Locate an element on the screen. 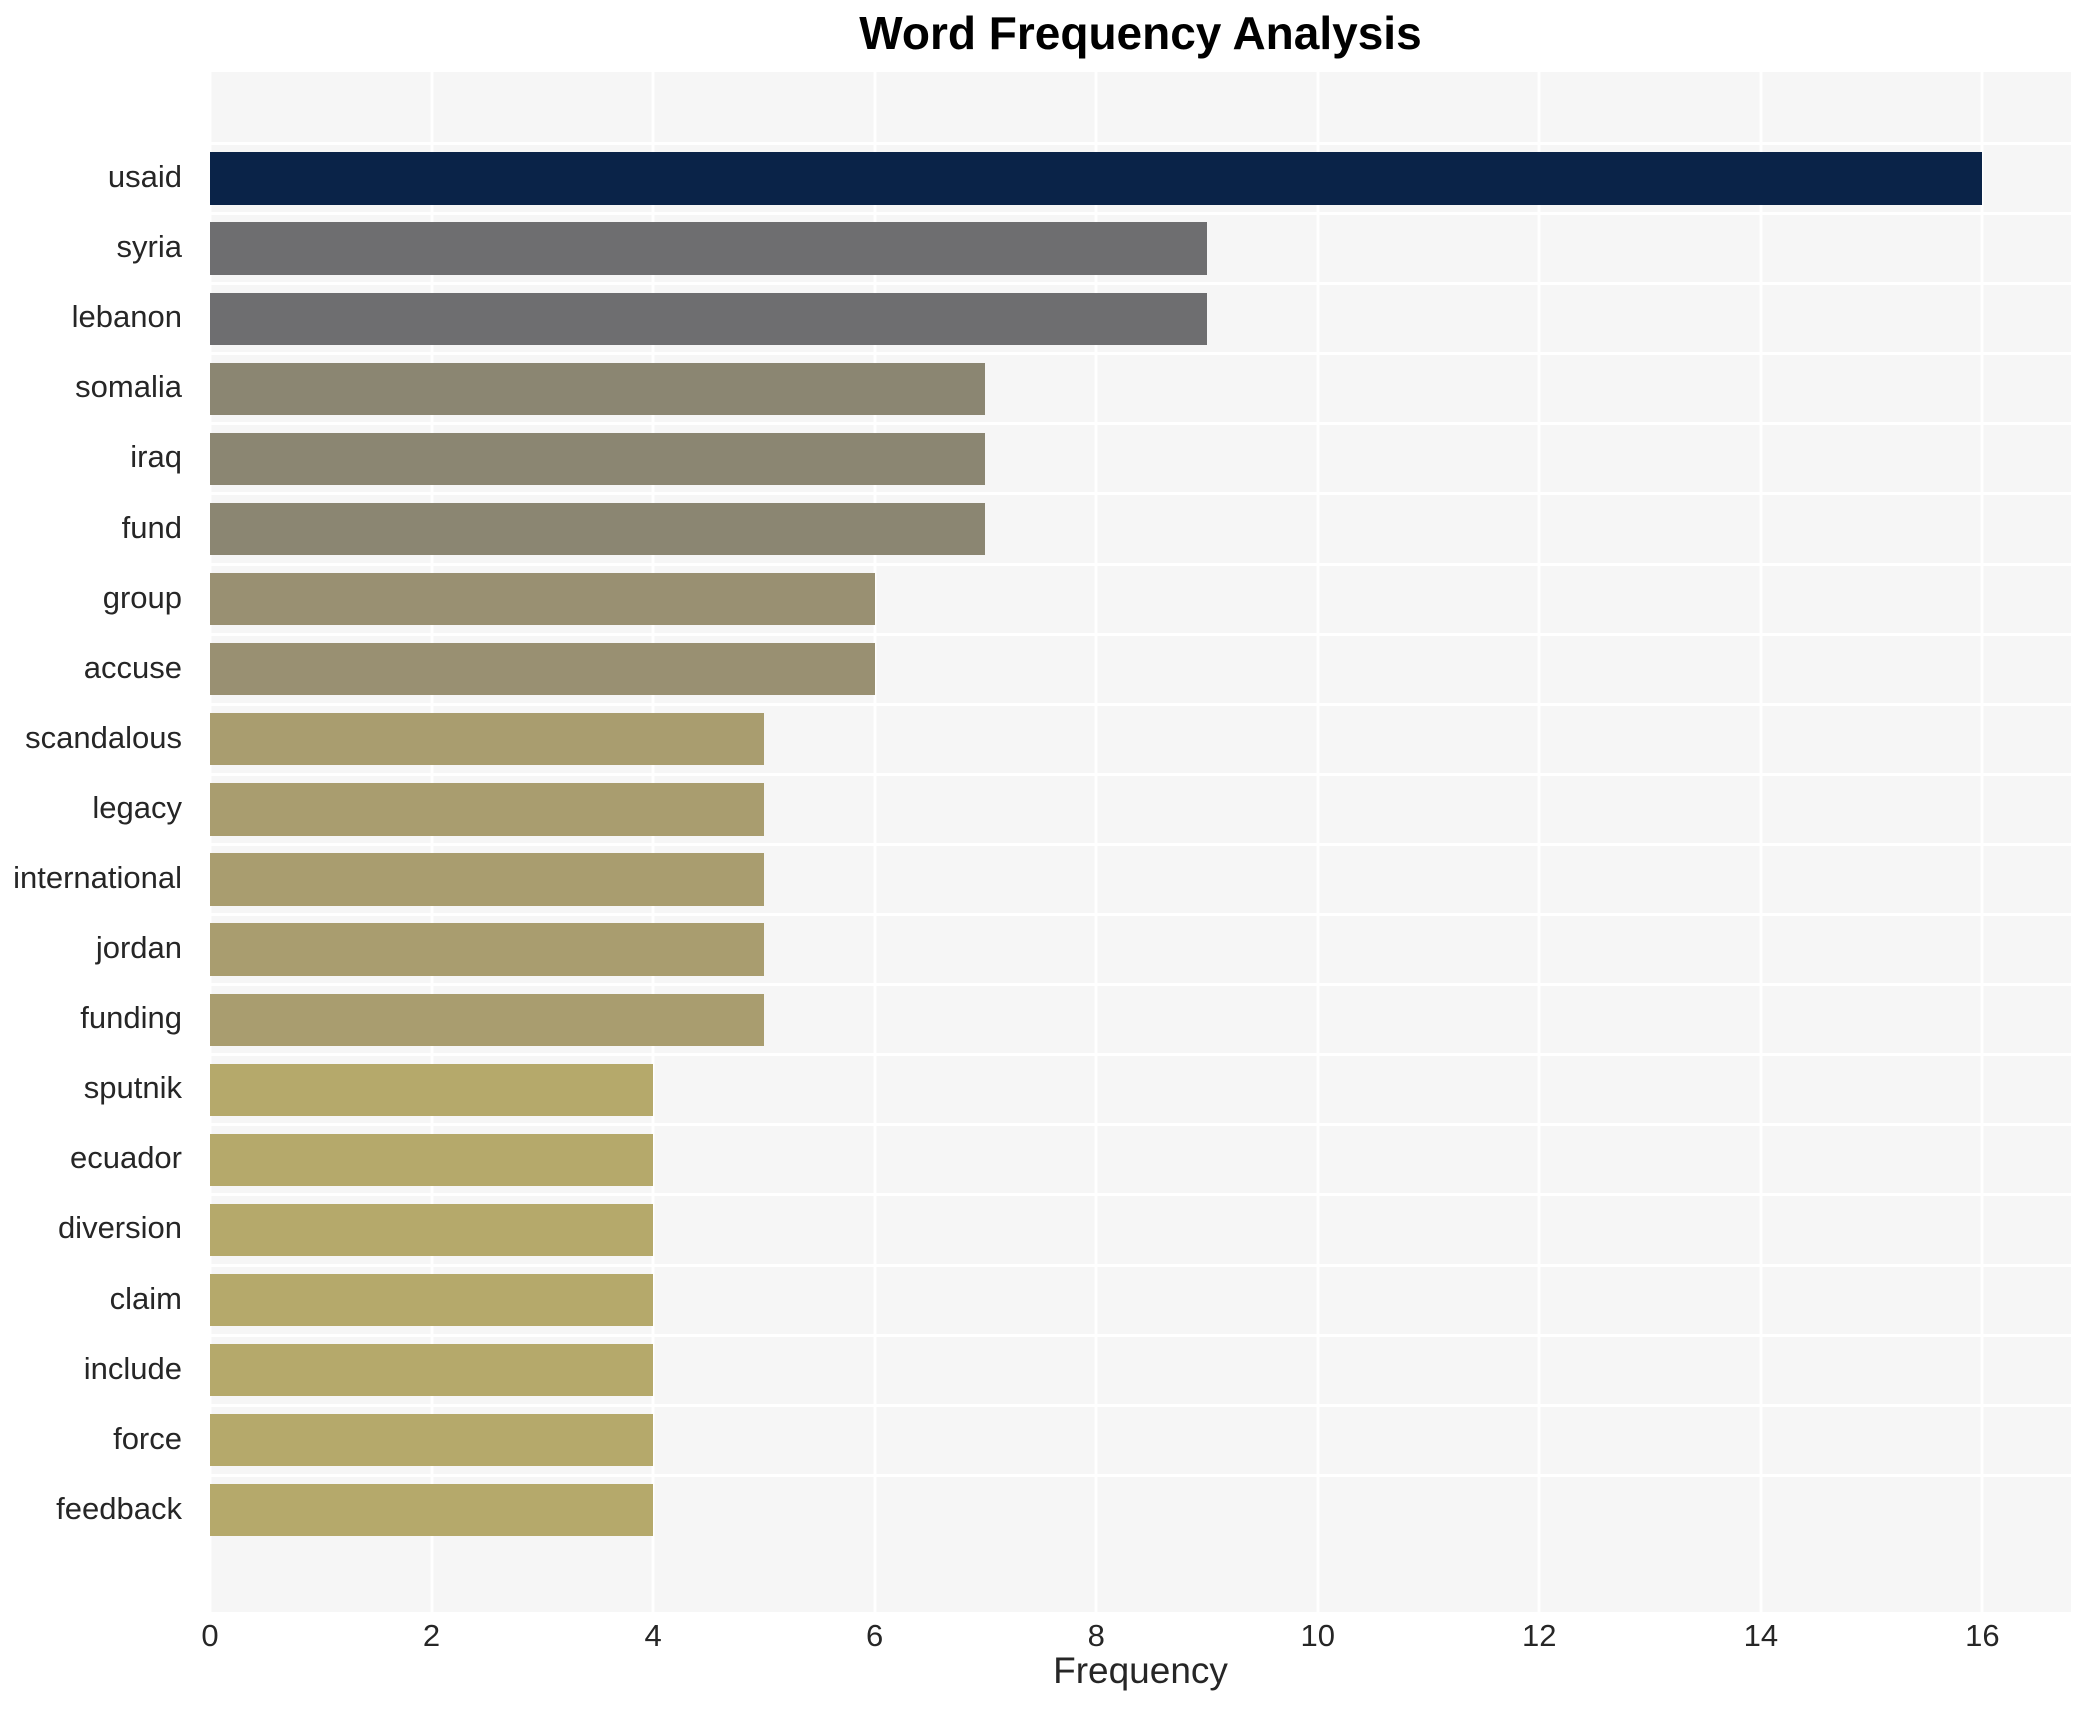 This screenshot has width=2091, height=1710. bar-row-scandalous is located at coordinates (1140, 737).